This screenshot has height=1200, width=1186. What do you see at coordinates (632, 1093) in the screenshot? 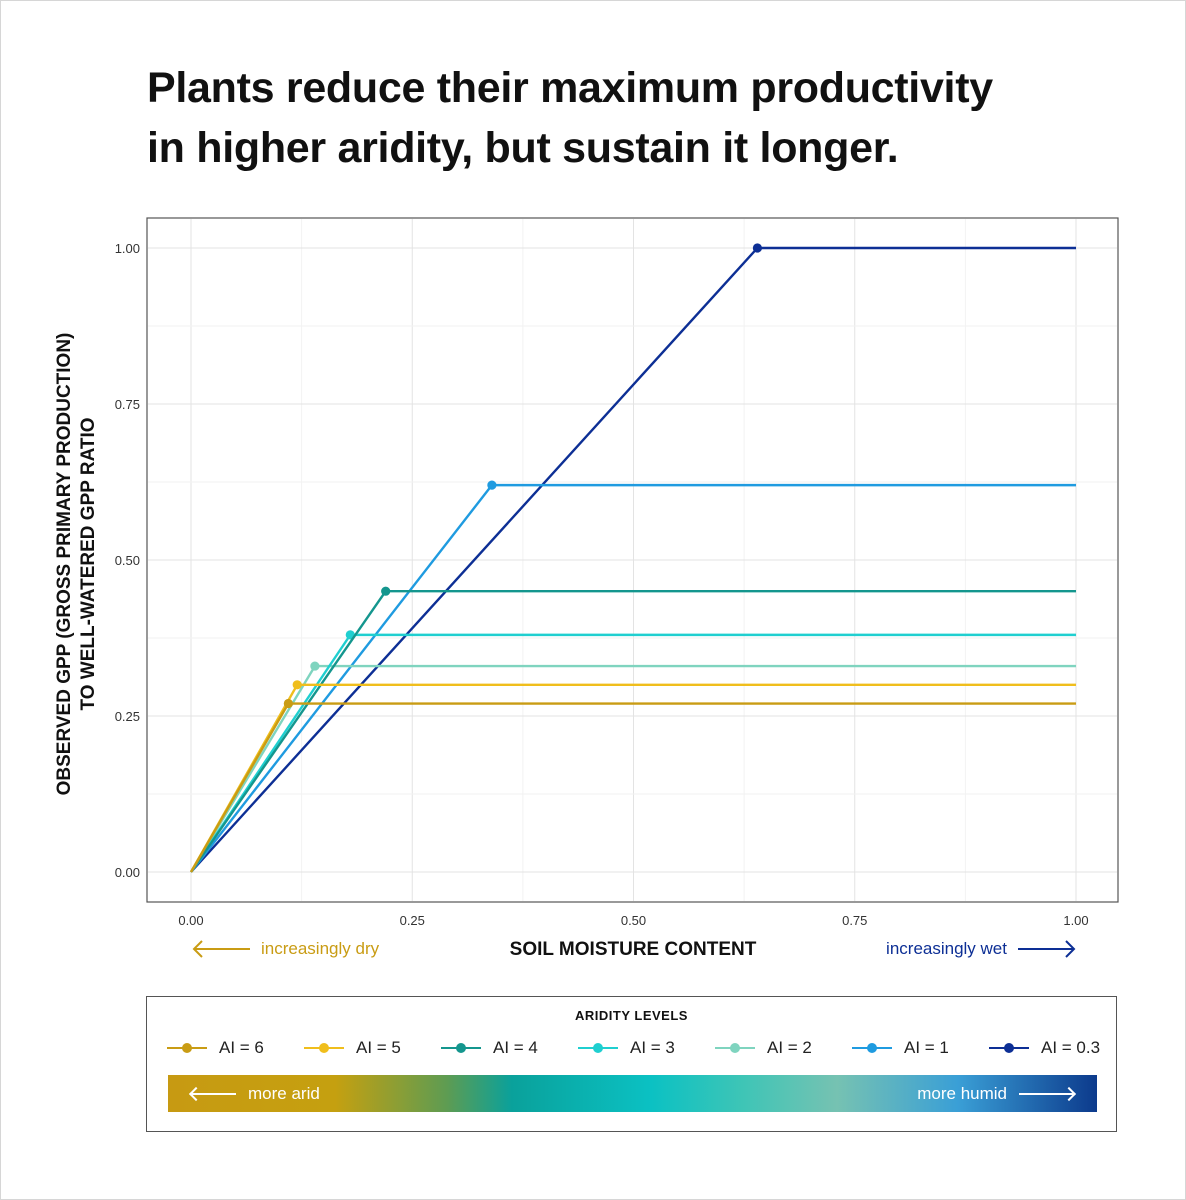
I see `aridity-gradient-bar: more arid more humid` at bounding box center [632, 1093].